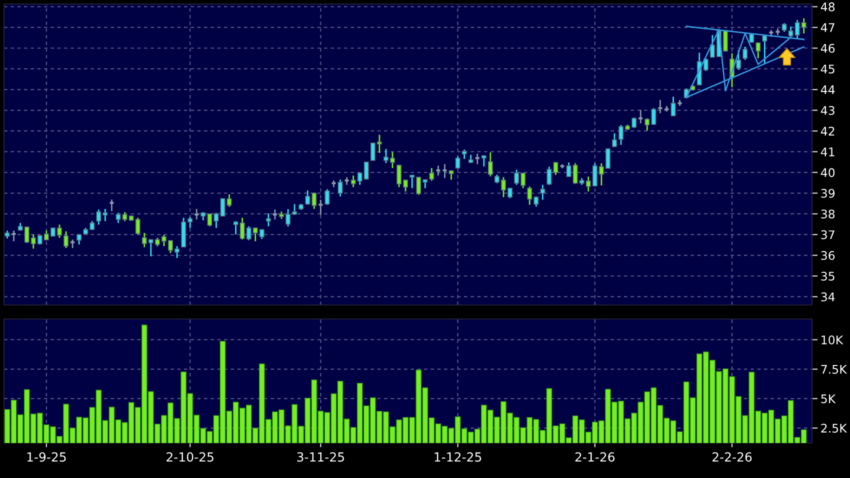 This screenshot has width=850, height=478. Describe the element at coordinates (190, 457) in the screenshot. I see `x-tick-label: 2-10-25` at that location.